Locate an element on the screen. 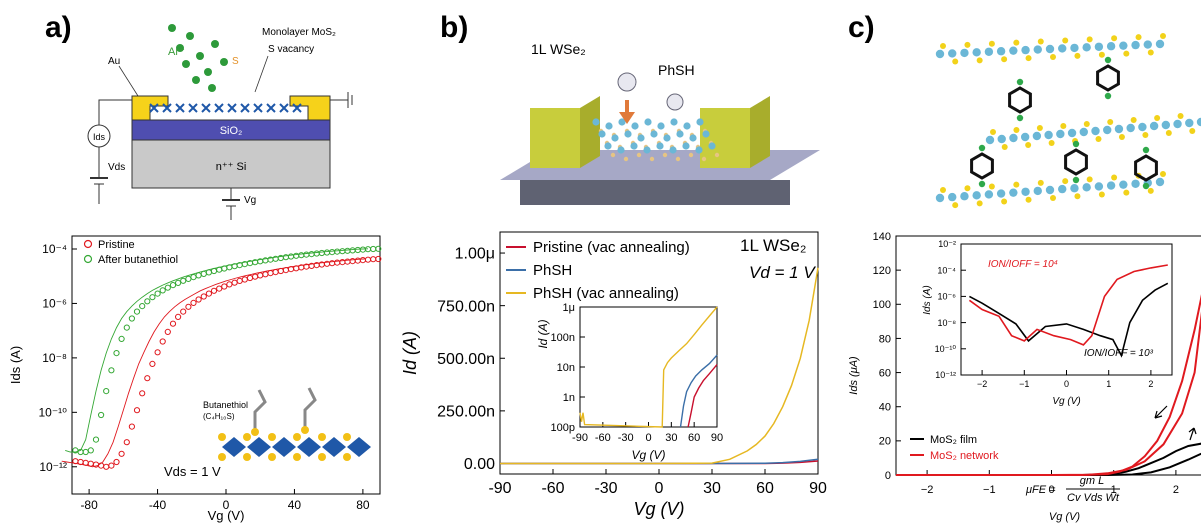 This screenshot has width=1201, height=531. inset-c-xtick-label: 2 is located at coordinates (1150, 384).